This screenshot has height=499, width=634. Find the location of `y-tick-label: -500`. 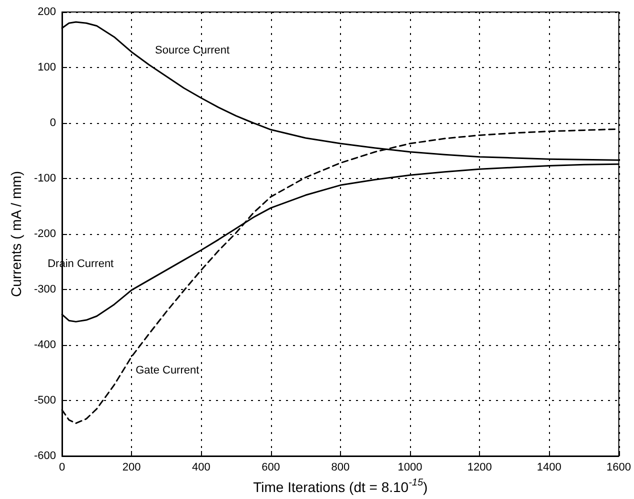

y-tick-label: -500 is located at coordinates (45, 400).